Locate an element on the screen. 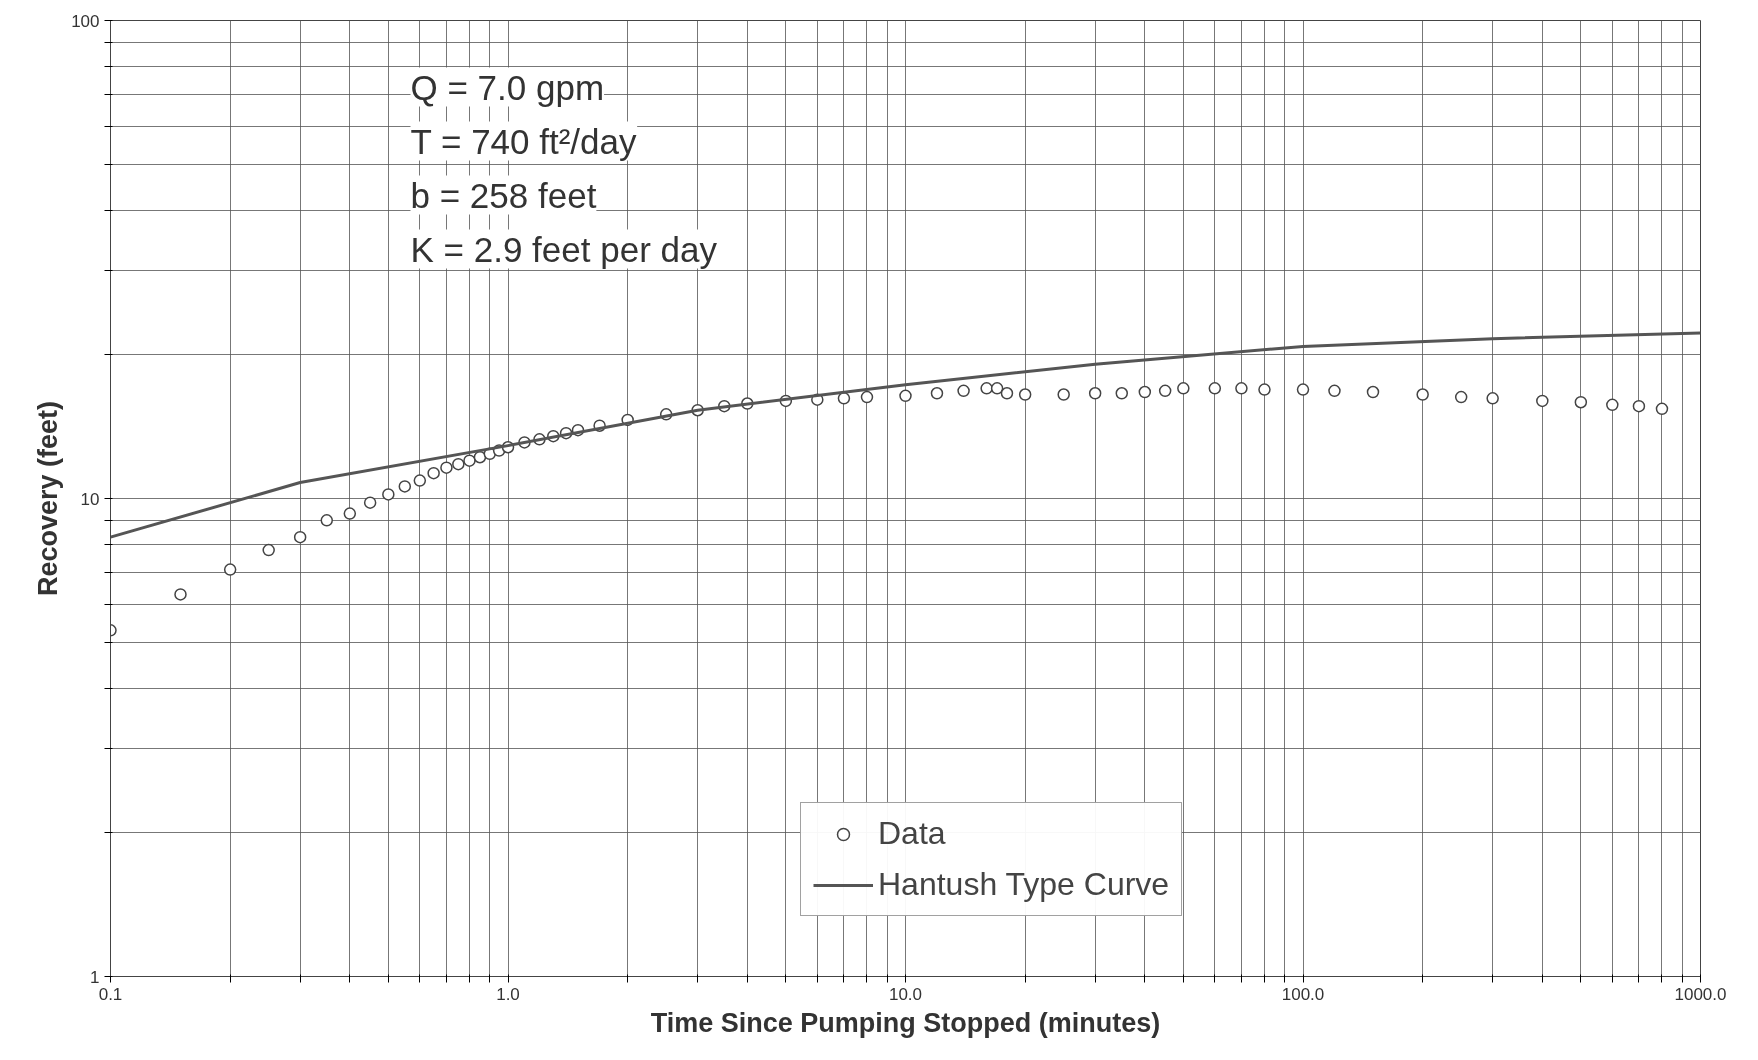 The width and height of the screenshot is (1758, 1060). x-tick-label: 10.0 is located at coordinates (905, 994).